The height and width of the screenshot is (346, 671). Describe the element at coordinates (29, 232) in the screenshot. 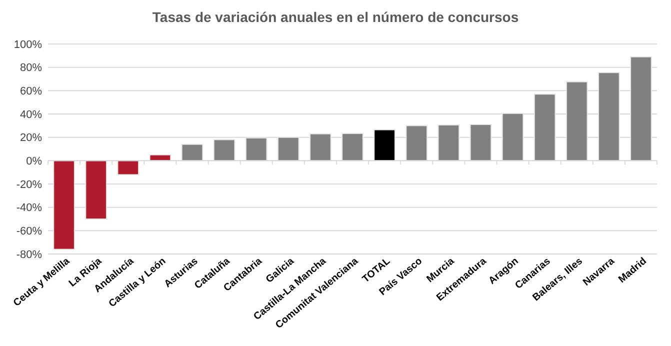

I see `y-tick-label: -60%` at that location.